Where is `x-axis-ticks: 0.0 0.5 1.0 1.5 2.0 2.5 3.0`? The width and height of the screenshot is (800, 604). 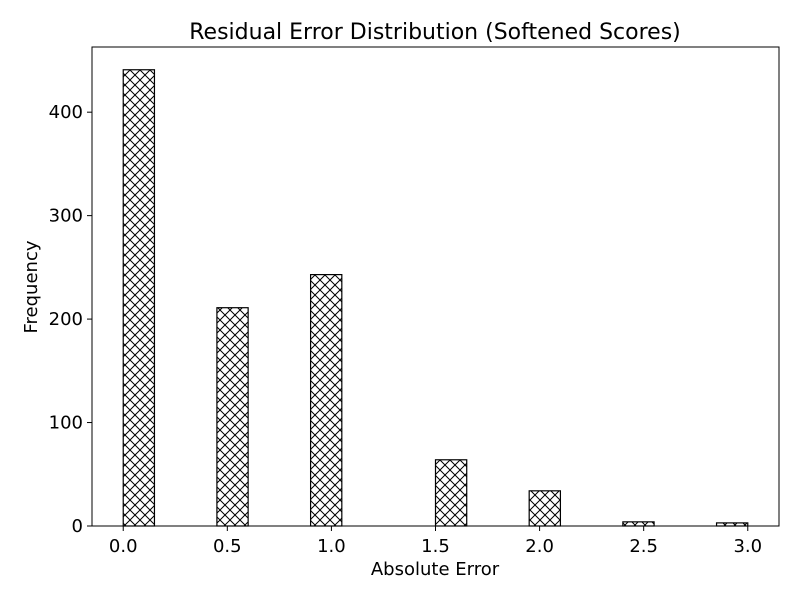 x-axis-ticks: 0.0 0.5 1.0 1.5 2.0 2.5 3.0 is located at coordinates (435, 541).